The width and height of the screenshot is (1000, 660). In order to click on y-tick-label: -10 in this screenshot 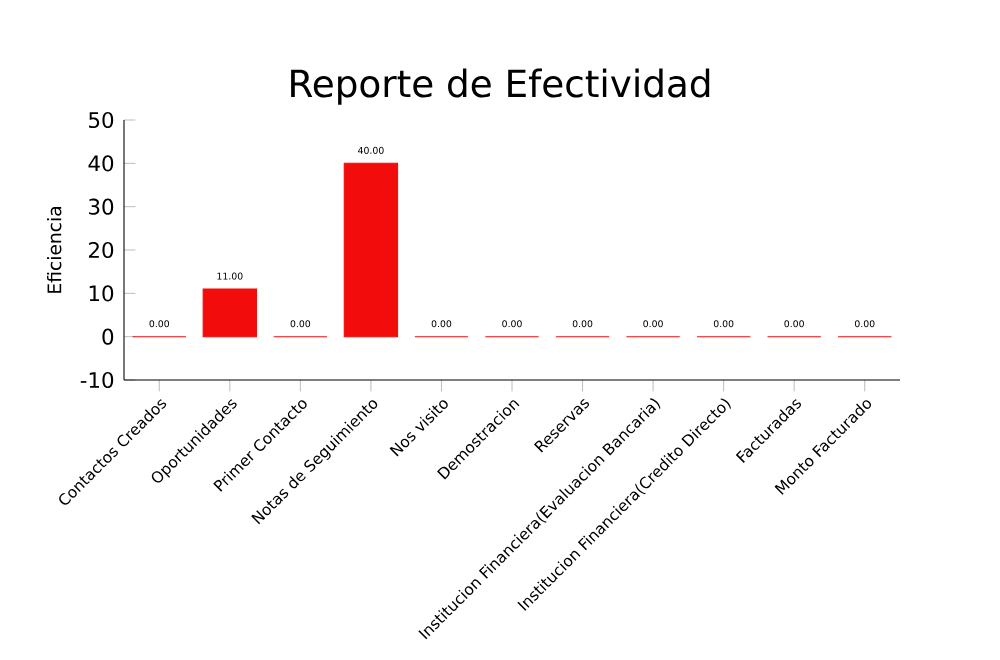, I will do `click(97, 380)`.